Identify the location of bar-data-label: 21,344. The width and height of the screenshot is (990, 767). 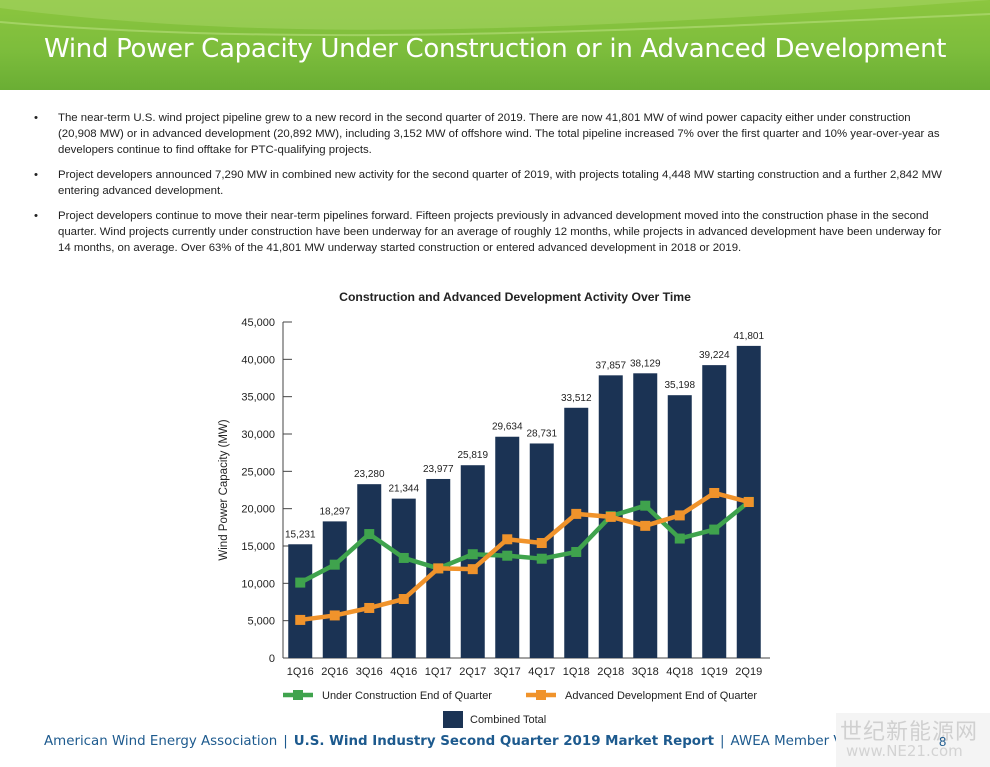
(403, 489).